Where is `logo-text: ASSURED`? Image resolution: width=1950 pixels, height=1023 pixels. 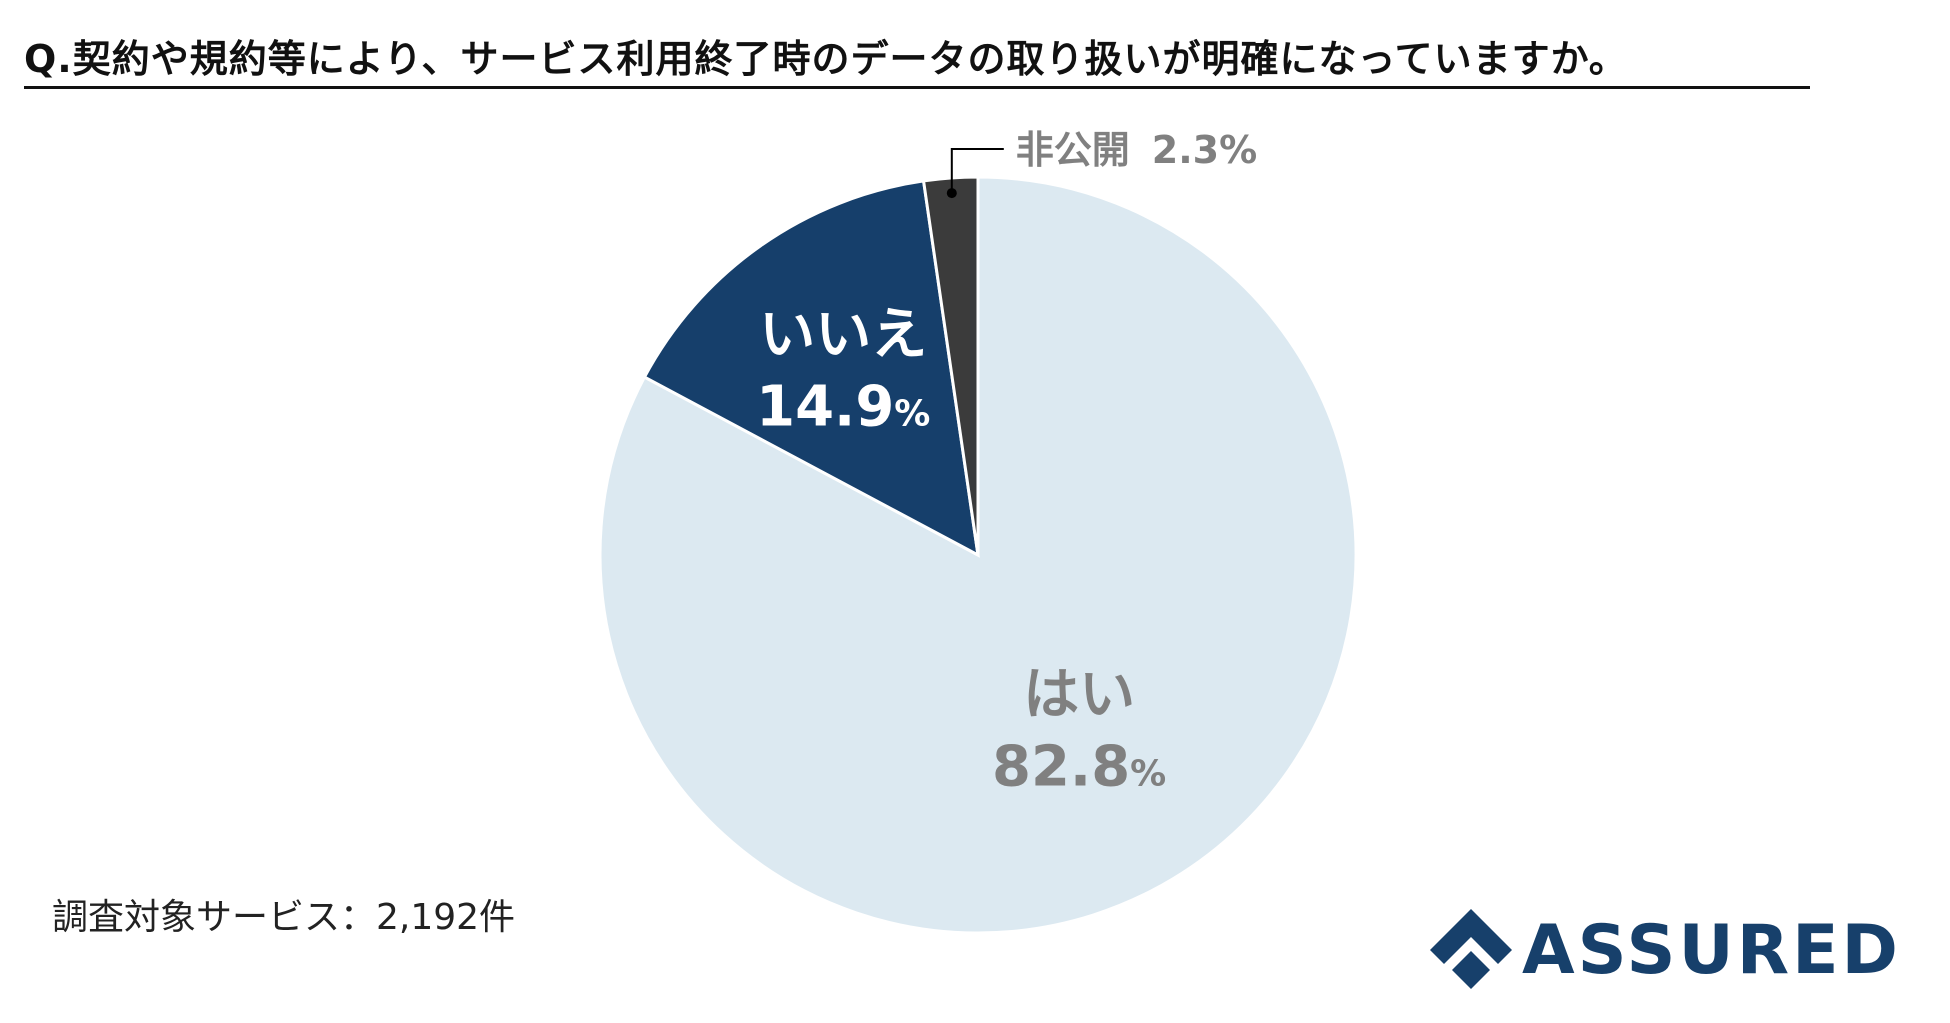
logo-text: ASSURED is located at coordinates (1711, 950).